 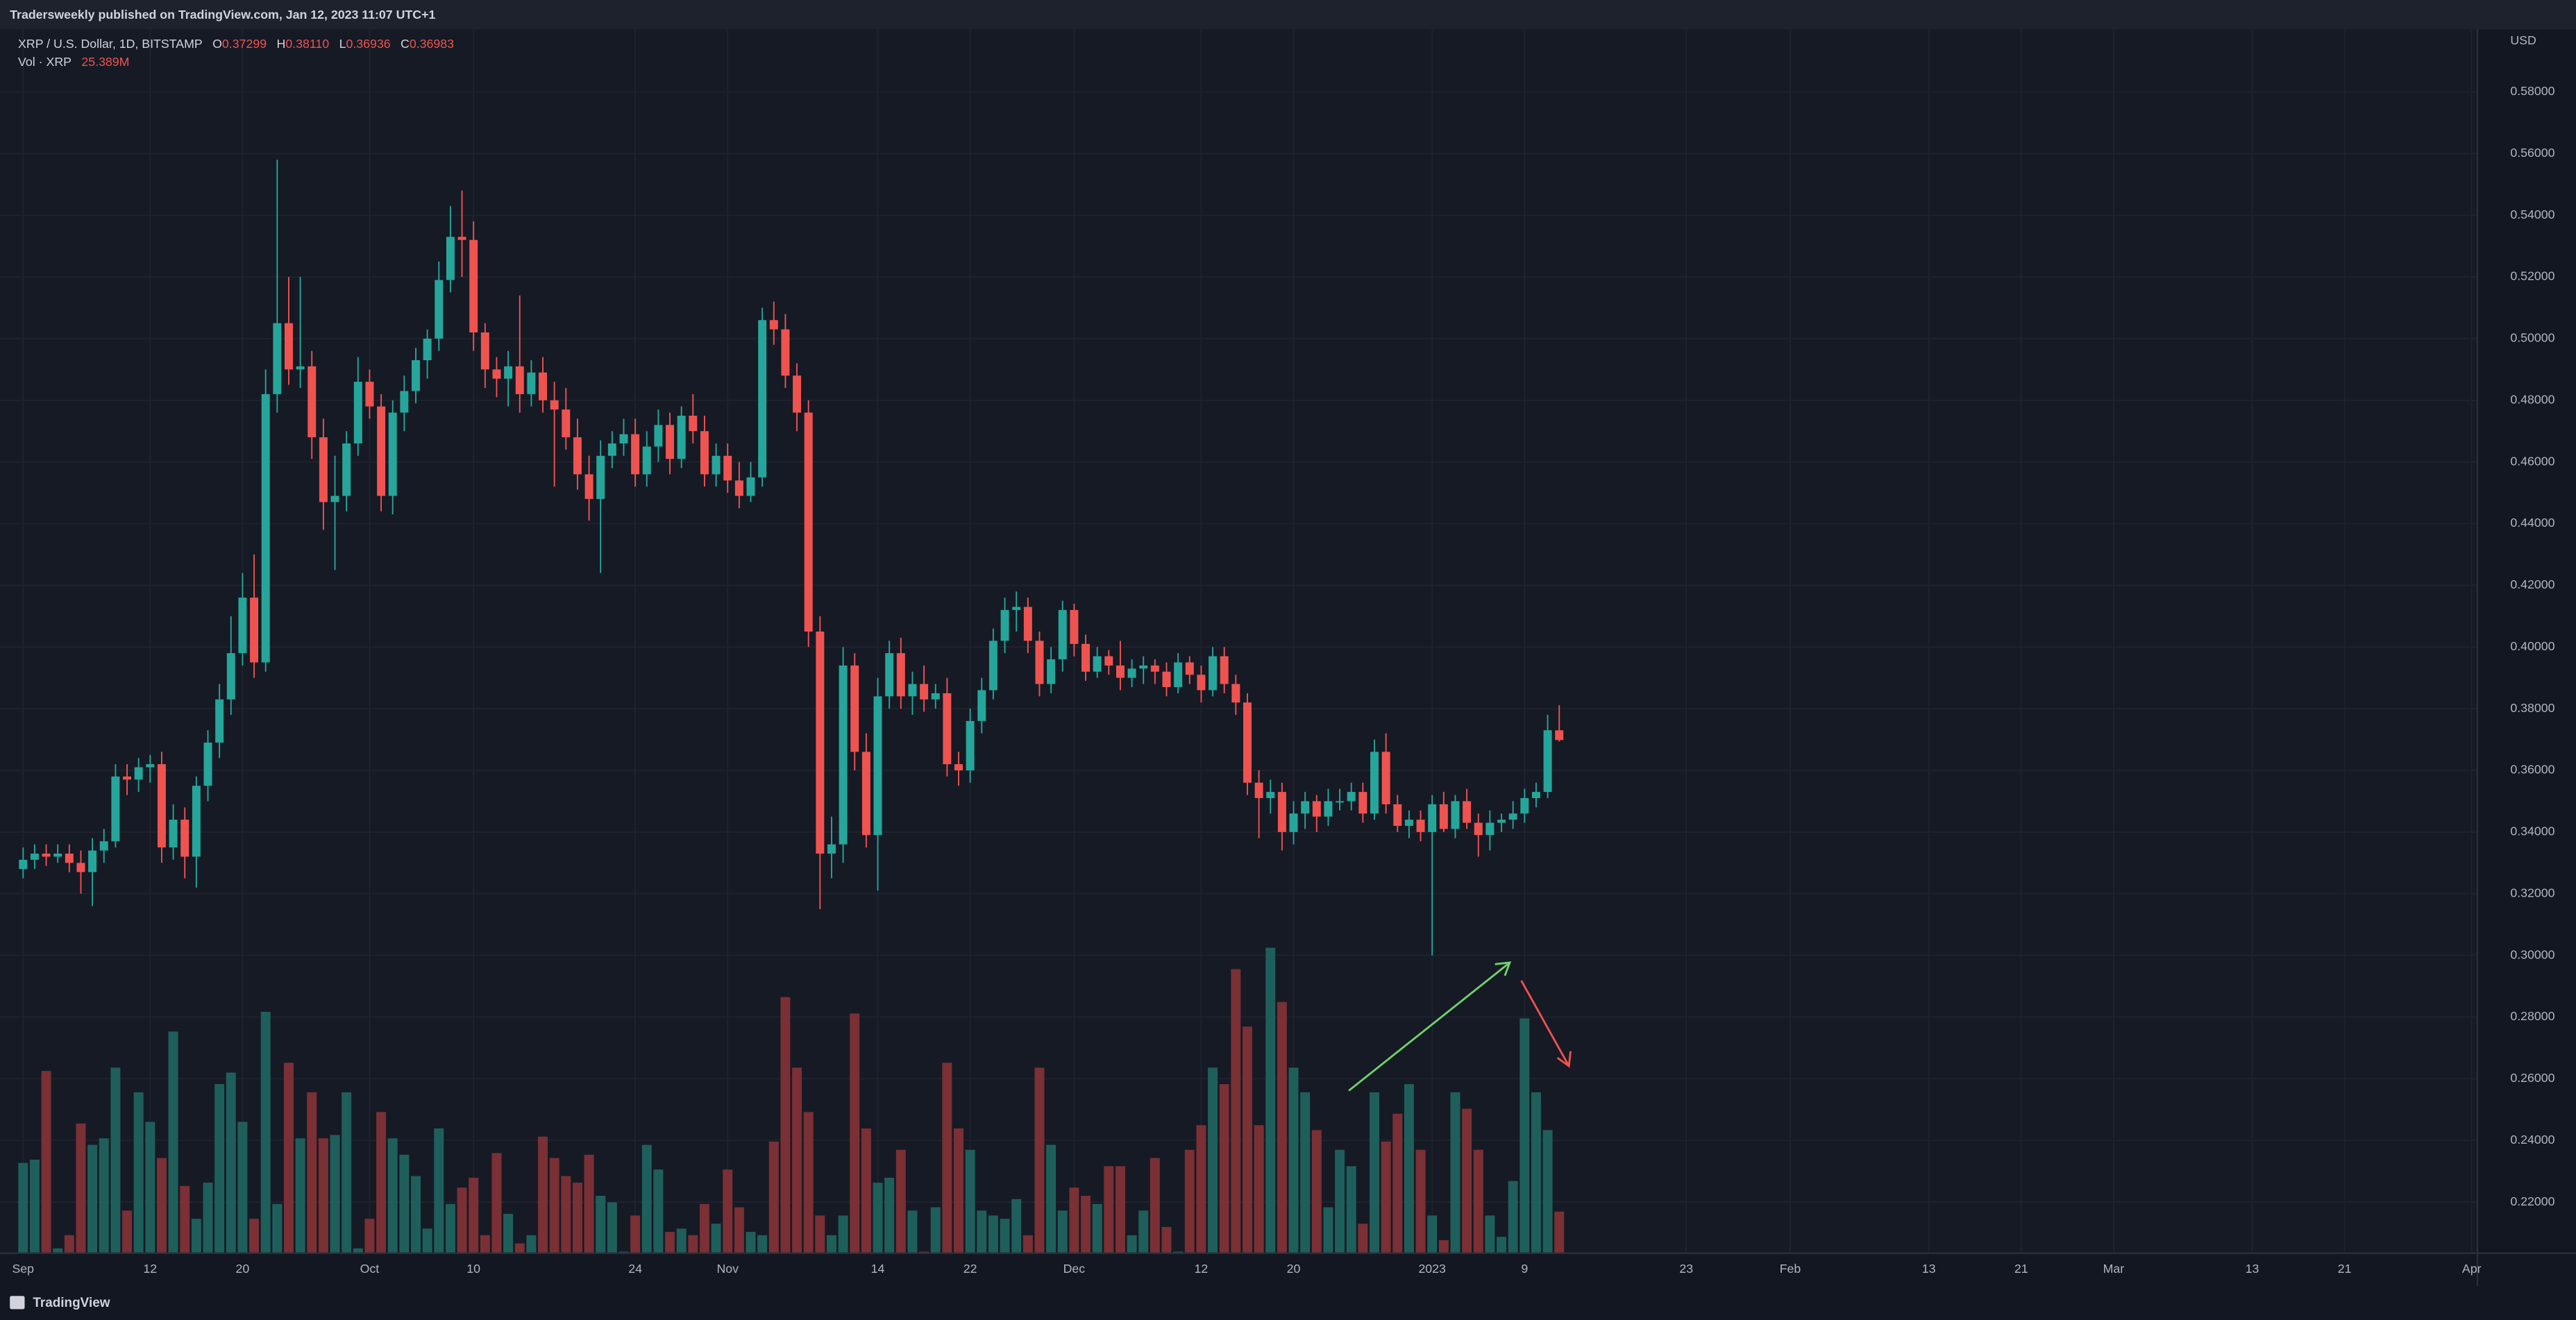 I want to click on footer-brand: TradingView, so click(x=71, y=1303).